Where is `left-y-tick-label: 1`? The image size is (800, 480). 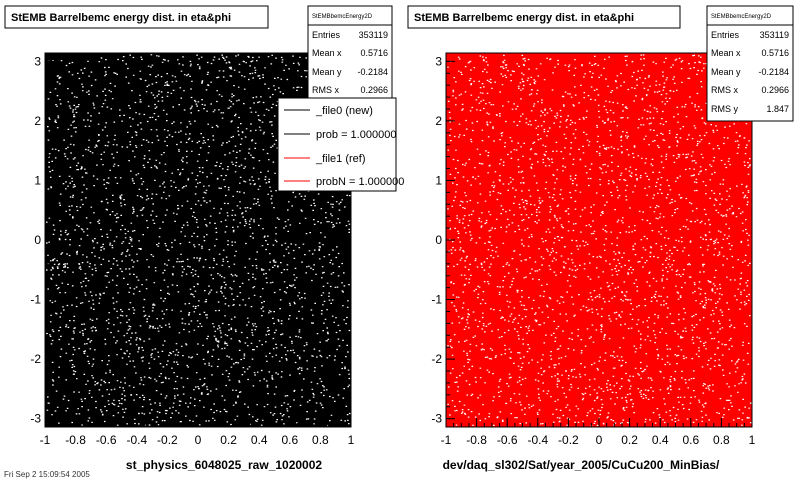 left-y-tick-label: 1 is located at coordinates (37, 180).